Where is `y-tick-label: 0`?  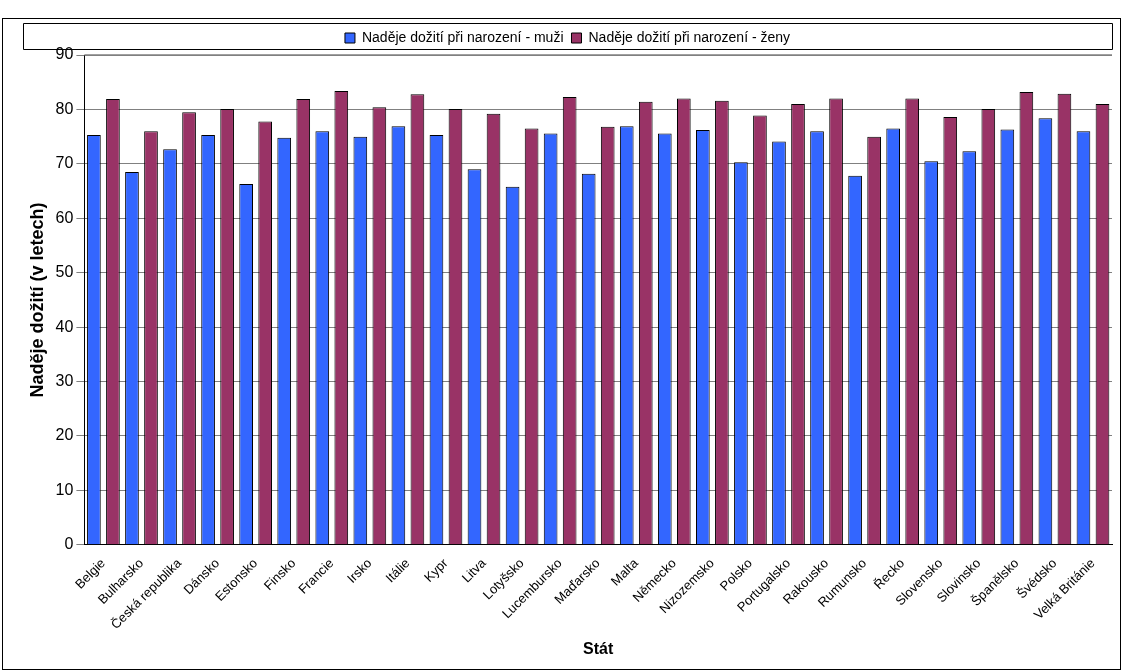 y-tick-label: 0 is located at coordinates (69, 544).